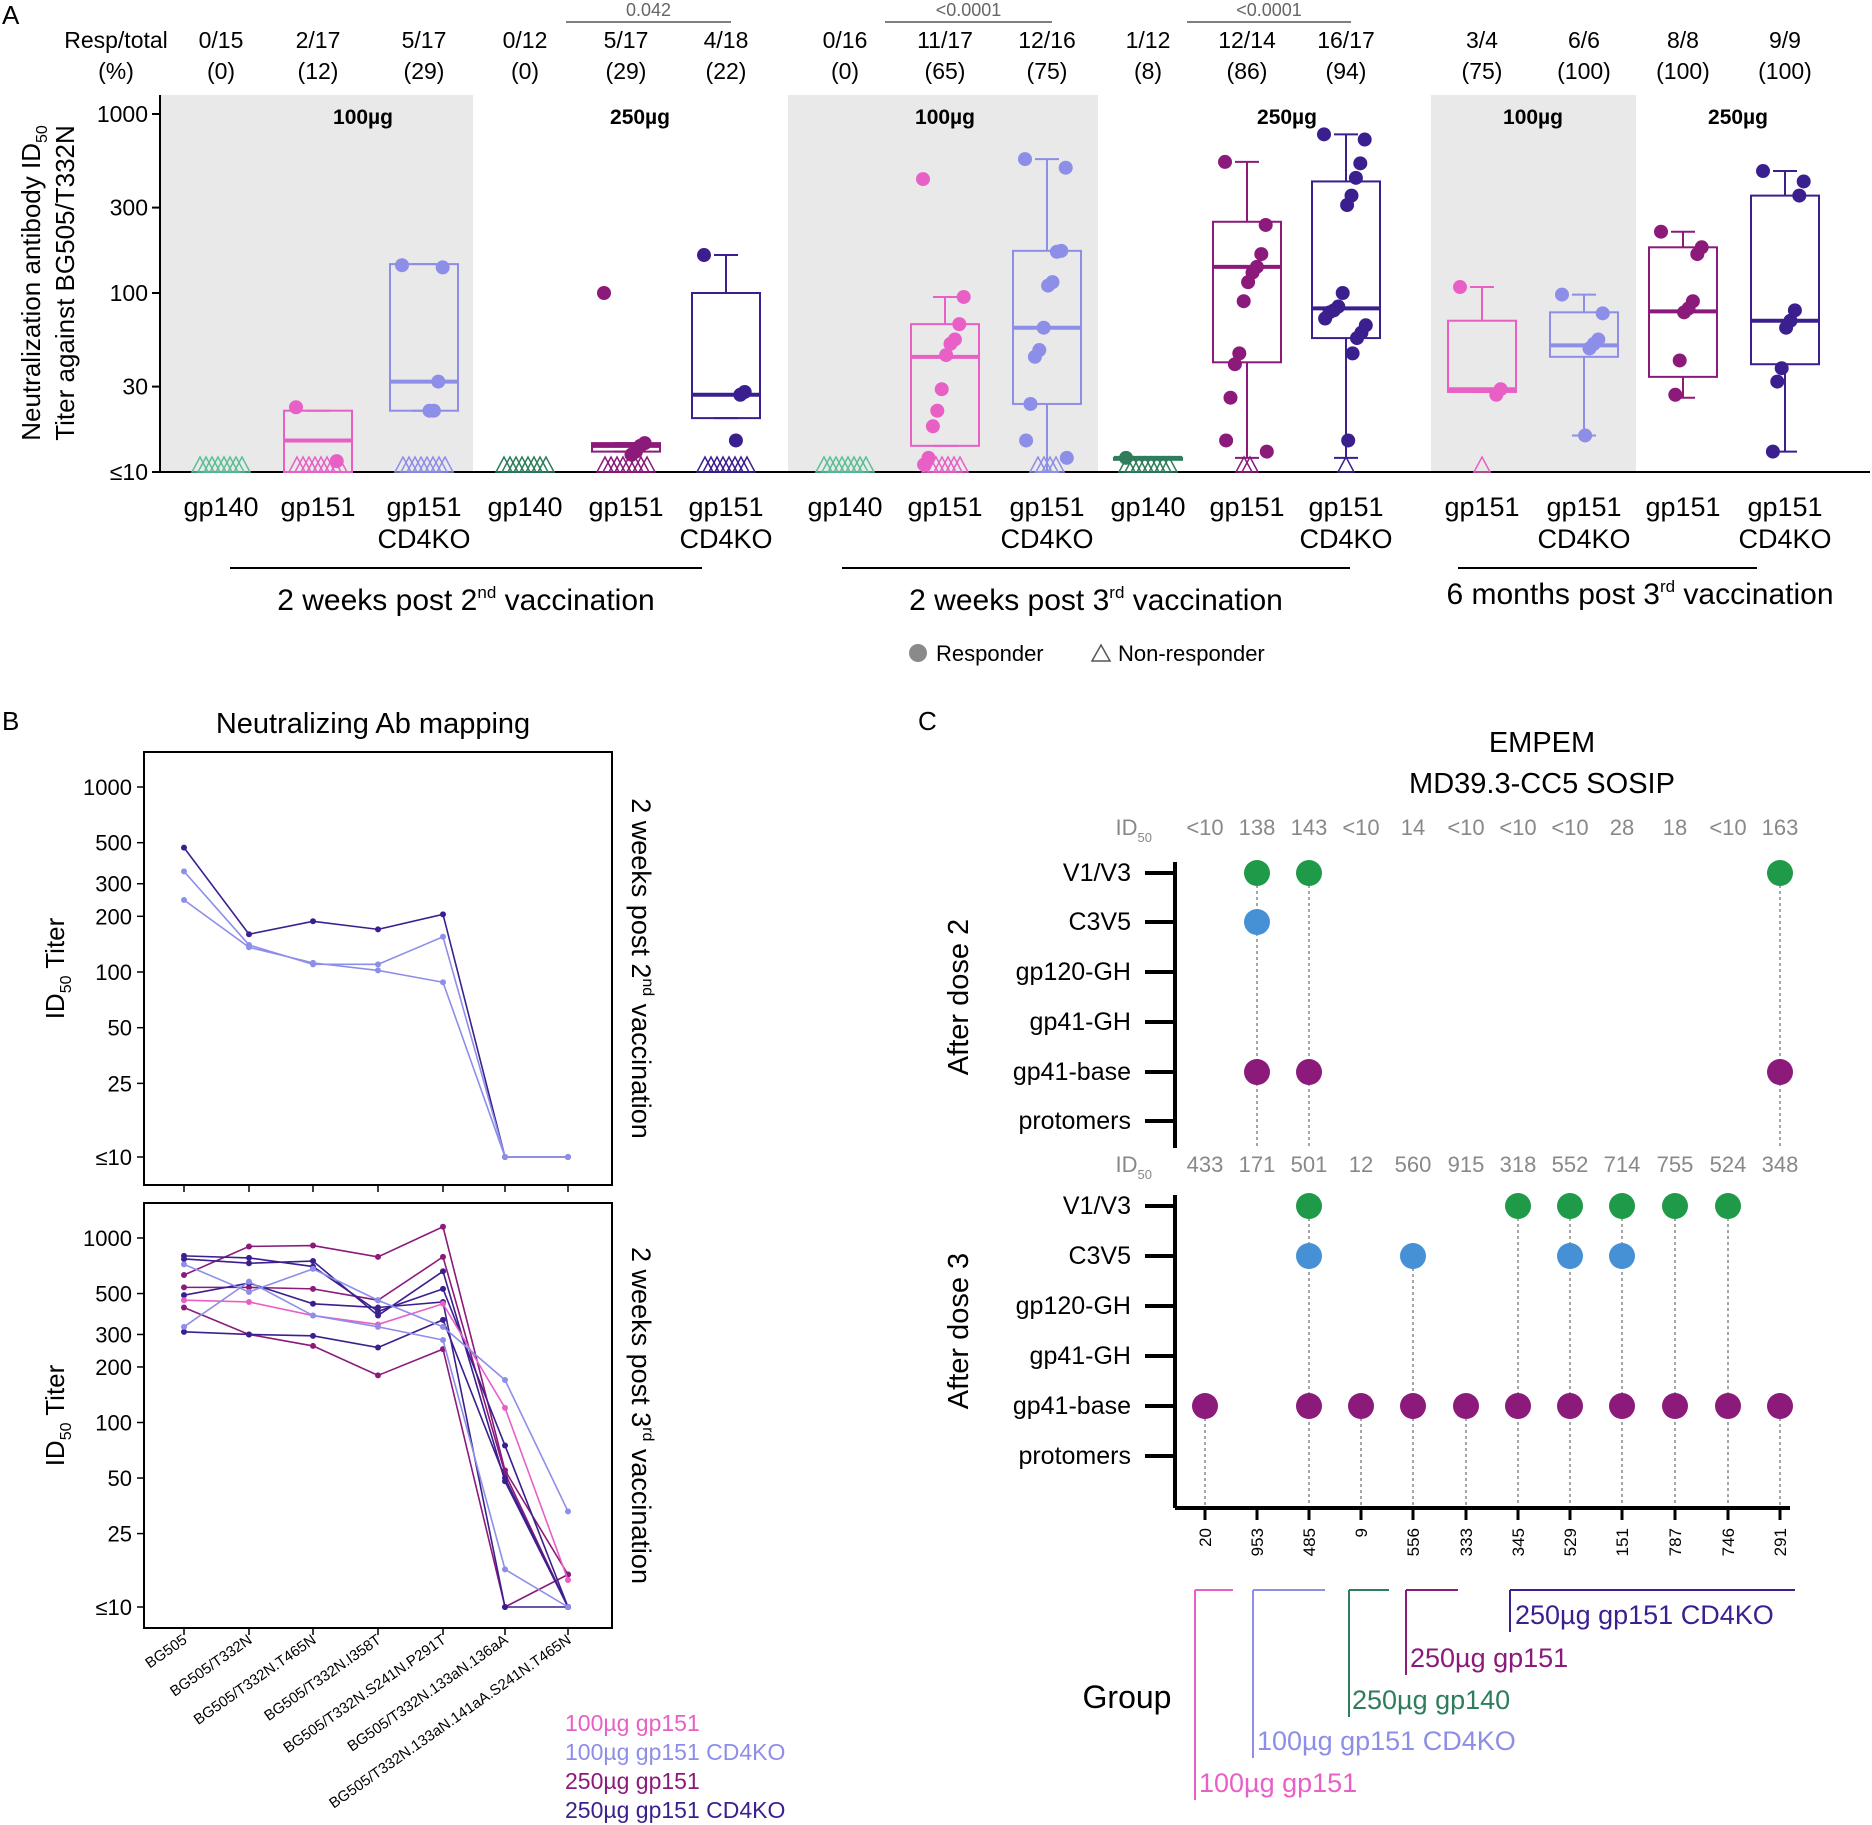  What do you see at coordinates (1074, 1121) in the screenshot?
I see `epitope-label: protomers` at bounding box center [1074, 1121].